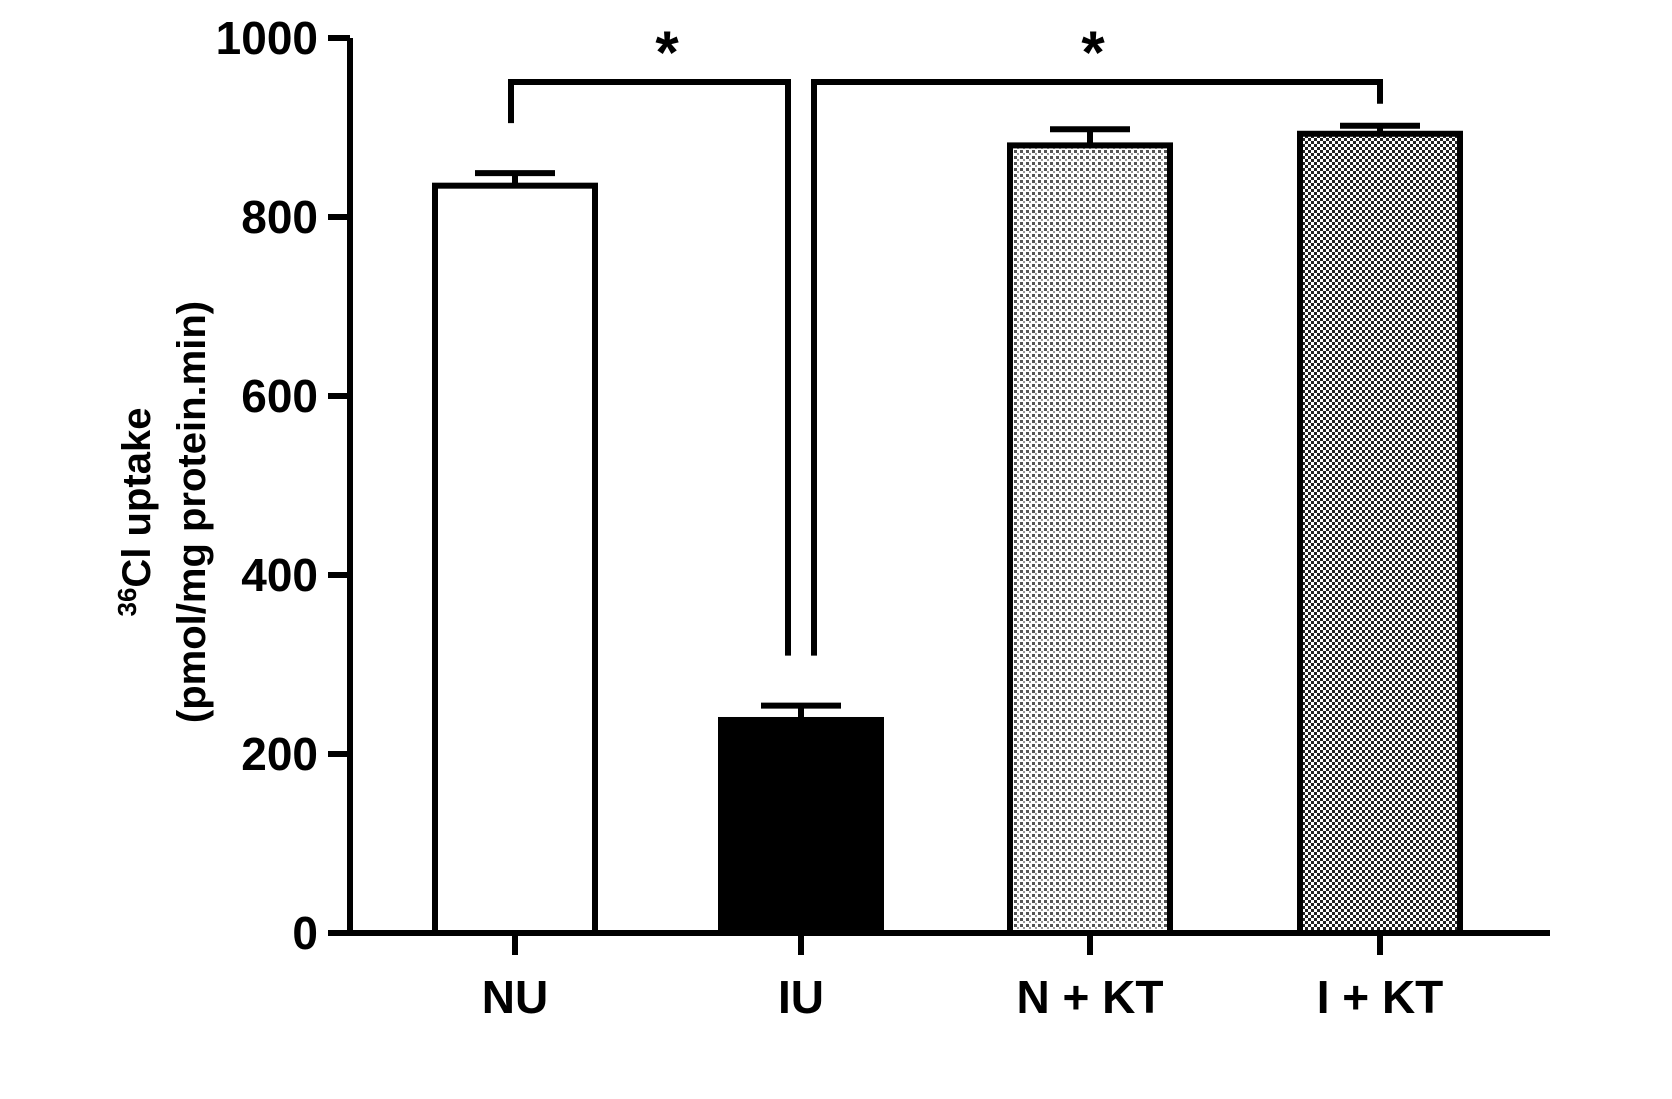 Image resolution: width=1672 pixels, height=1099 pixels. Describe the element at coordinates (127, 602) in the screenshot. I see `y-axis-title-superscript: 36` at that location.